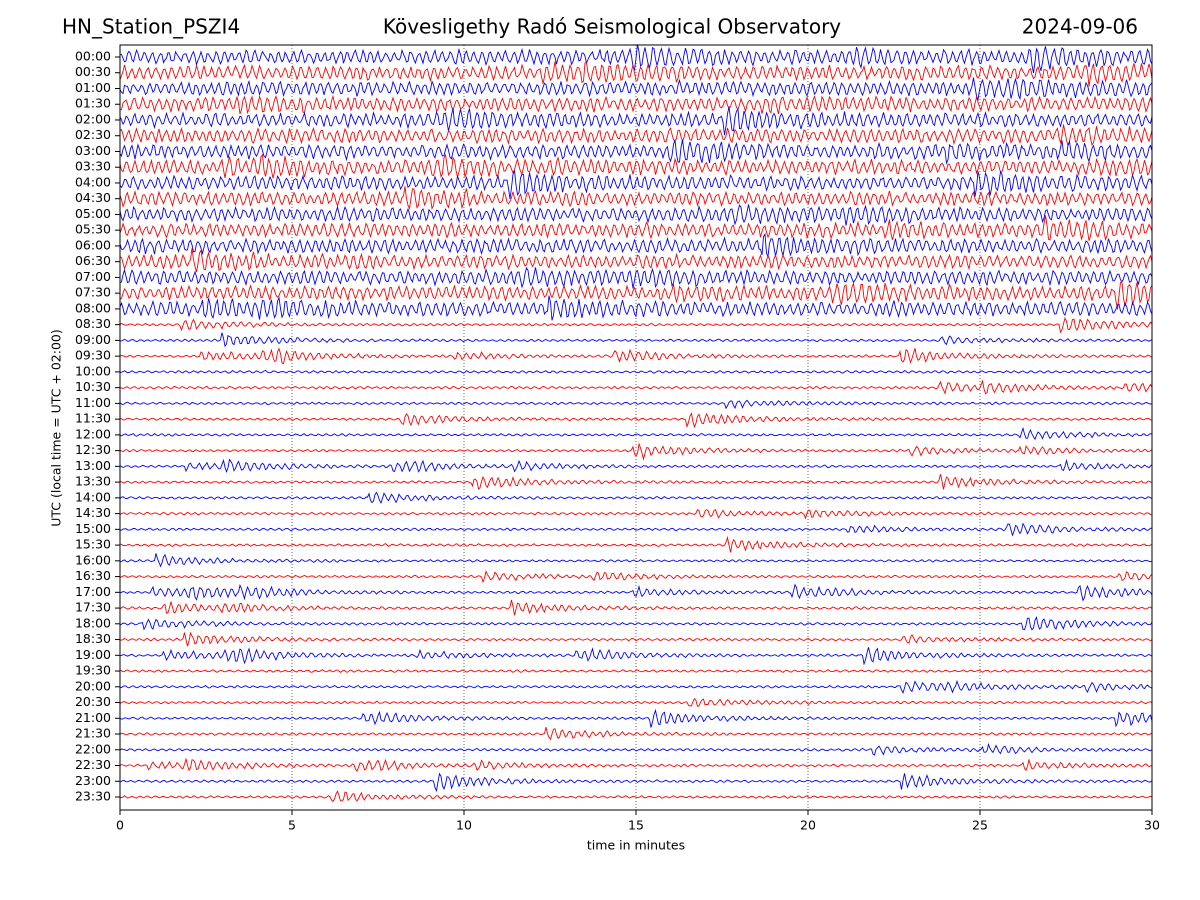  I want to click on y-tick-label: 09:30, so click(93, 355).